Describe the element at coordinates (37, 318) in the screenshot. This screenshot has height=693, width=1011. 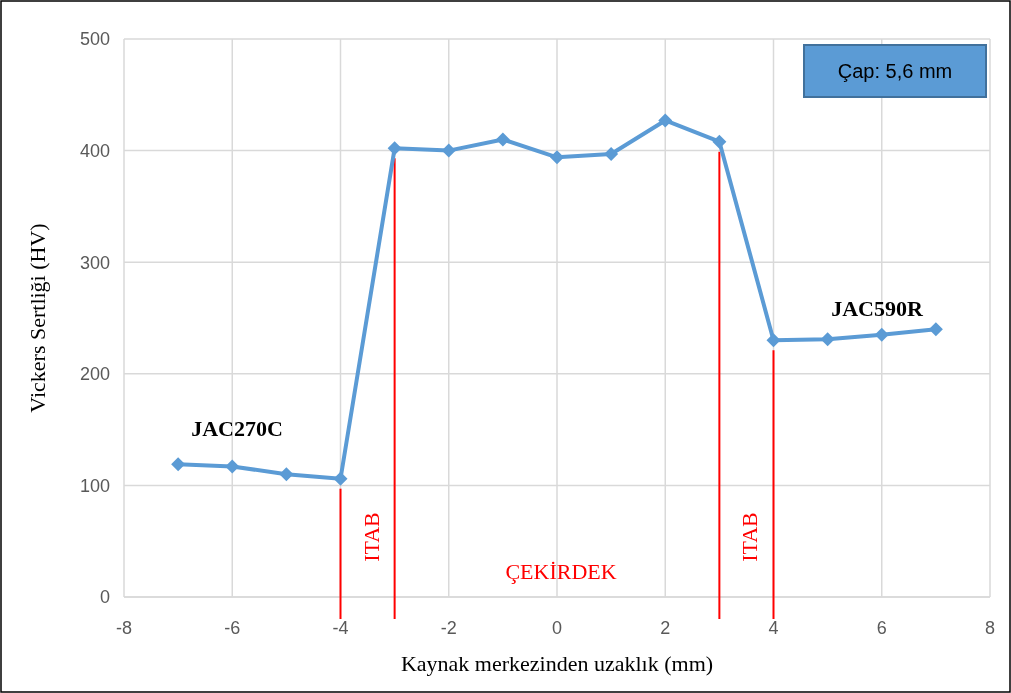
I see `y-axis-title: Vickers Sertliği (HV)` at that location.